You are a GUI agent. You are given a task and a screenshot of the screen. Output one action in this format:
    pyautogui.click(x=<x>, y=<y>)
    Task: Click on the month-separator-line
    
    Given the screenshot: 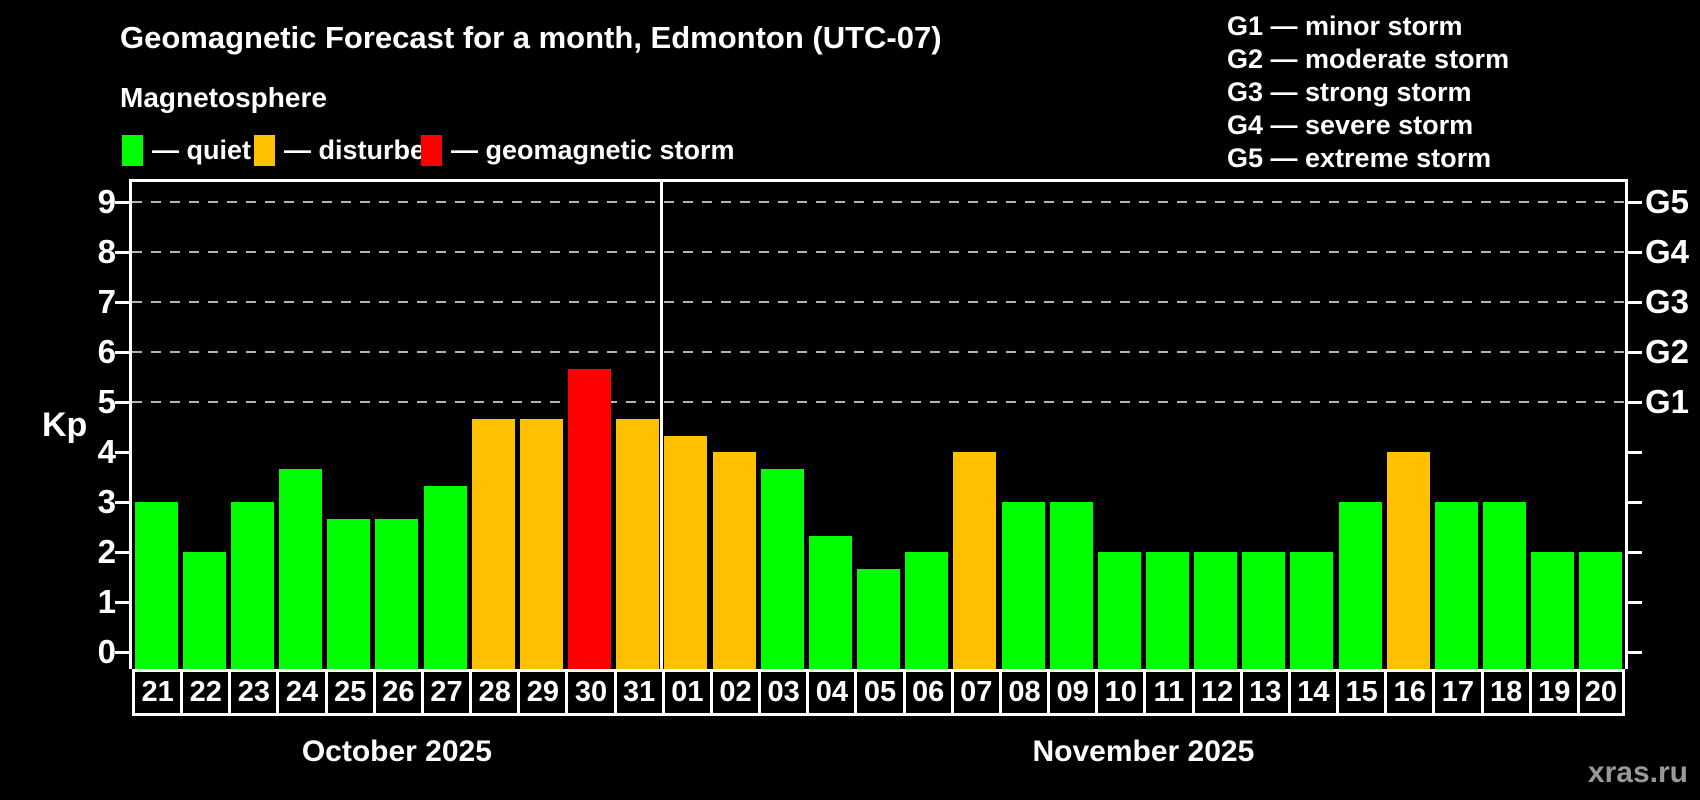 What is the action you would take?
    pyautogui.click(x=662, y=425)
    